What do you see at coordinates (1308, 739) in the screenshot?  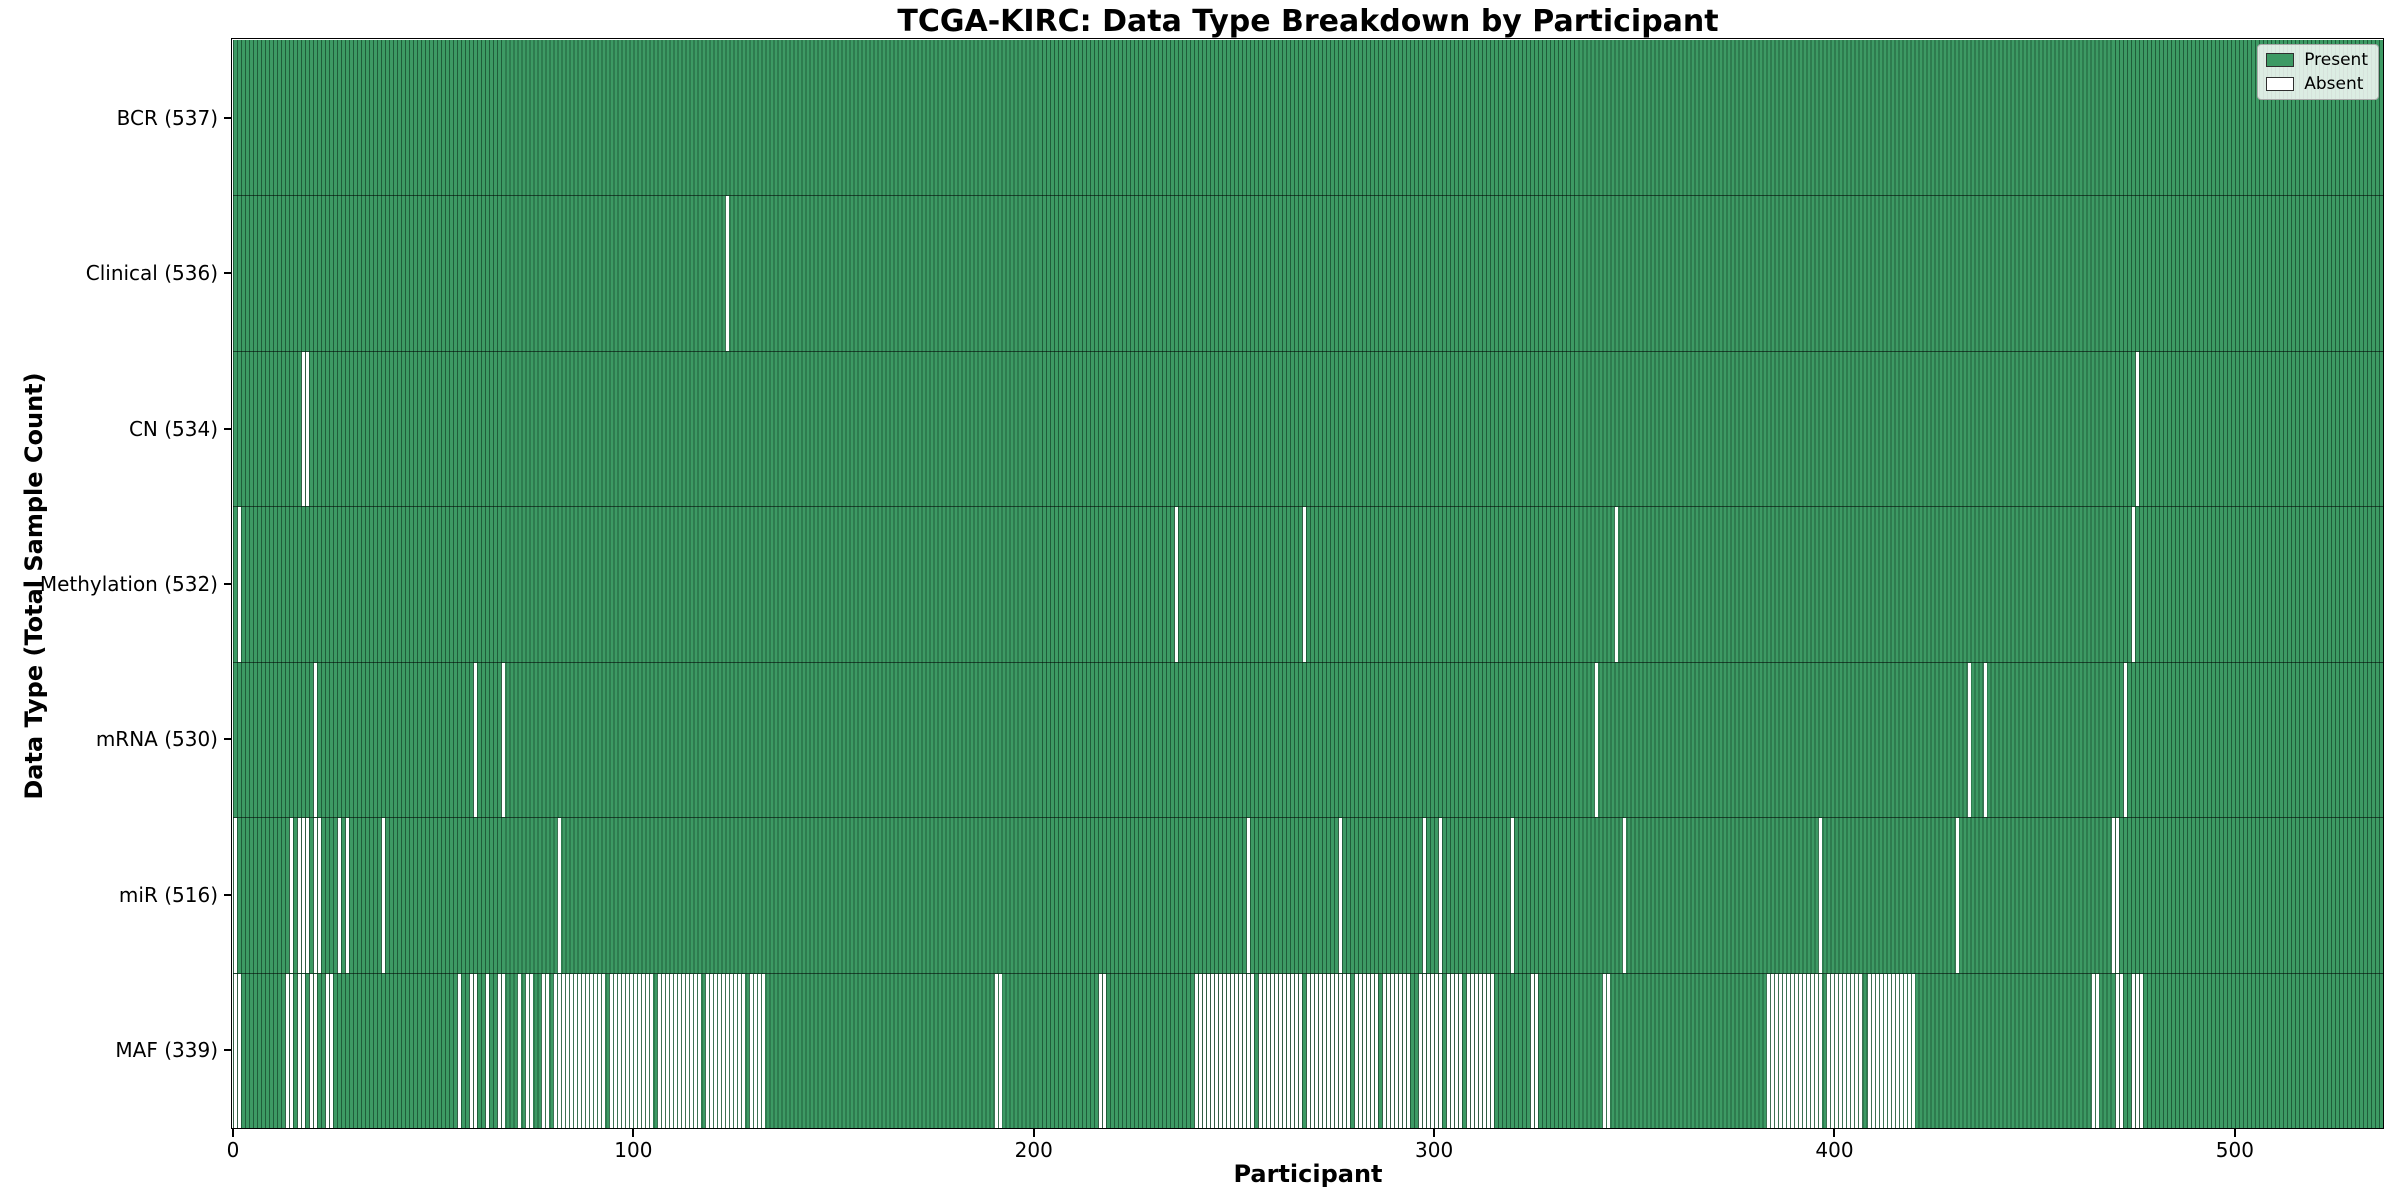 I see `row-mRNA` at bounding box center [1308, 739].